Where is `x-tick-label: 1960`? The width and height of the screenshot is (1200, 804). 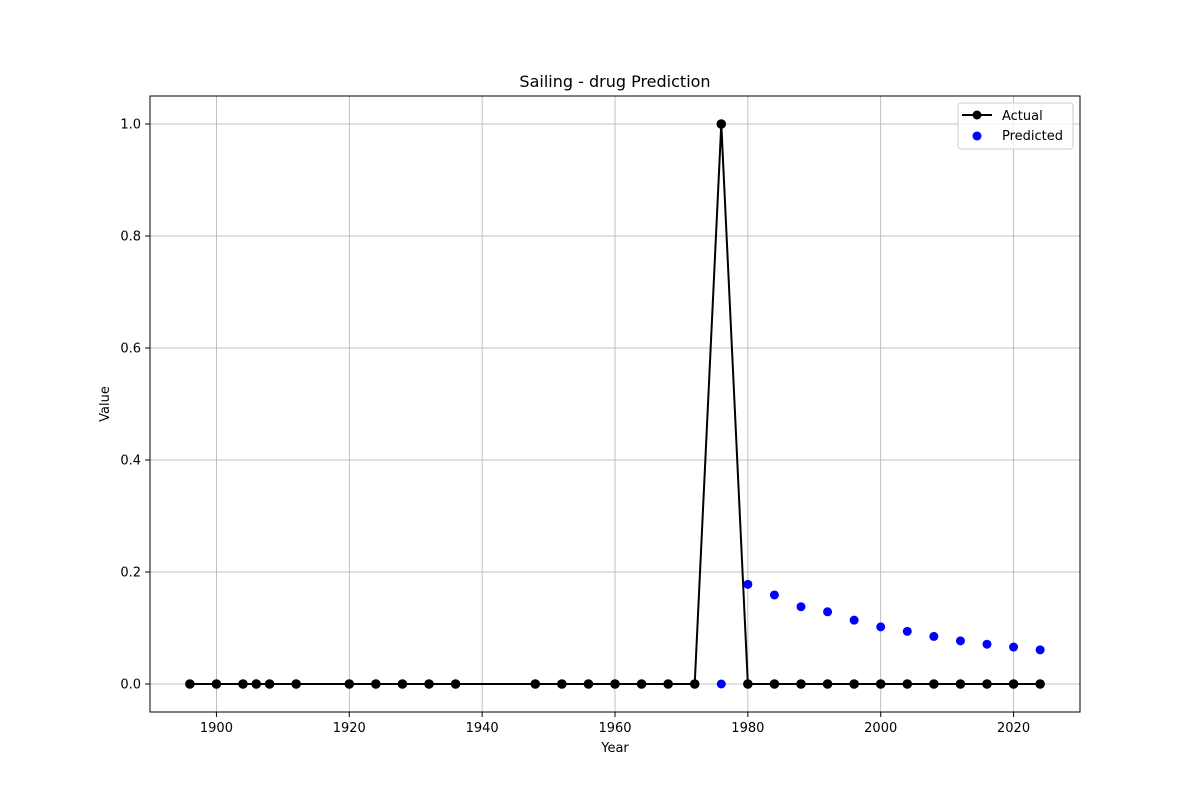
x-tick-label: 1960 is located at coordinates (614, 728).